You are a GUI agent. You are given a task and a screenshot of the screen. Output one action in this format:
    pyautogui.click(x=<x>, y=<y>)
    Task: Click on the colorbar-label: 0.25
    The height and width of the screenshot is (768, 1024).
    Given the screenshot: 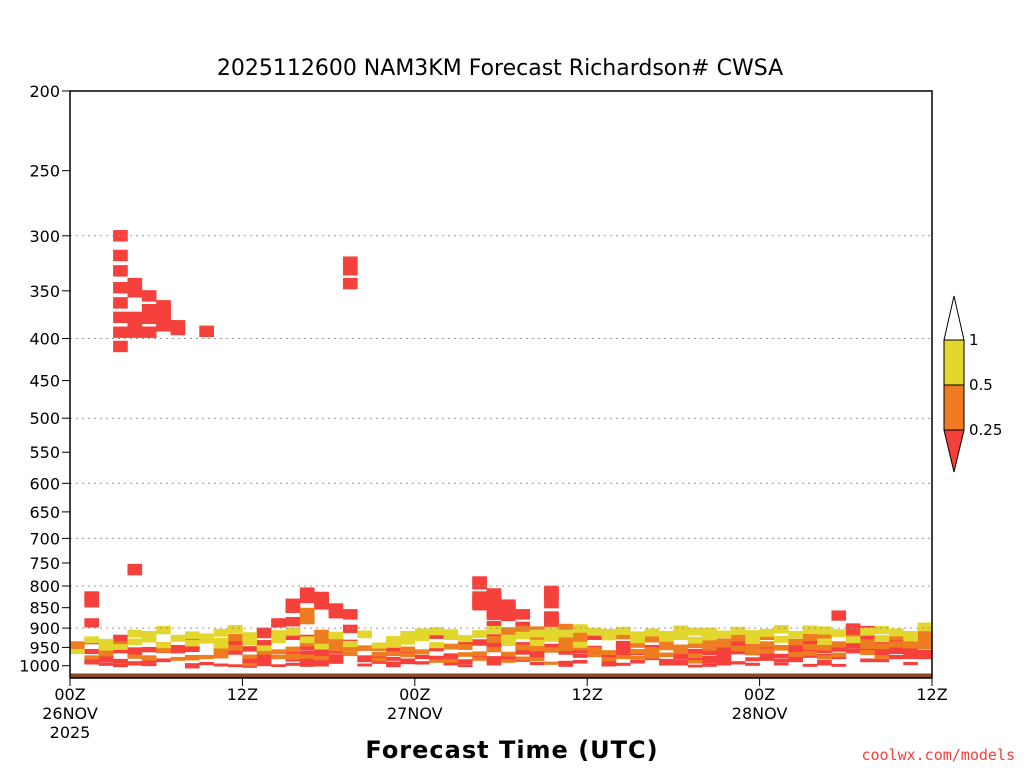 What is the action you would take?
    pyautogui.click(x=985, y=430)
    